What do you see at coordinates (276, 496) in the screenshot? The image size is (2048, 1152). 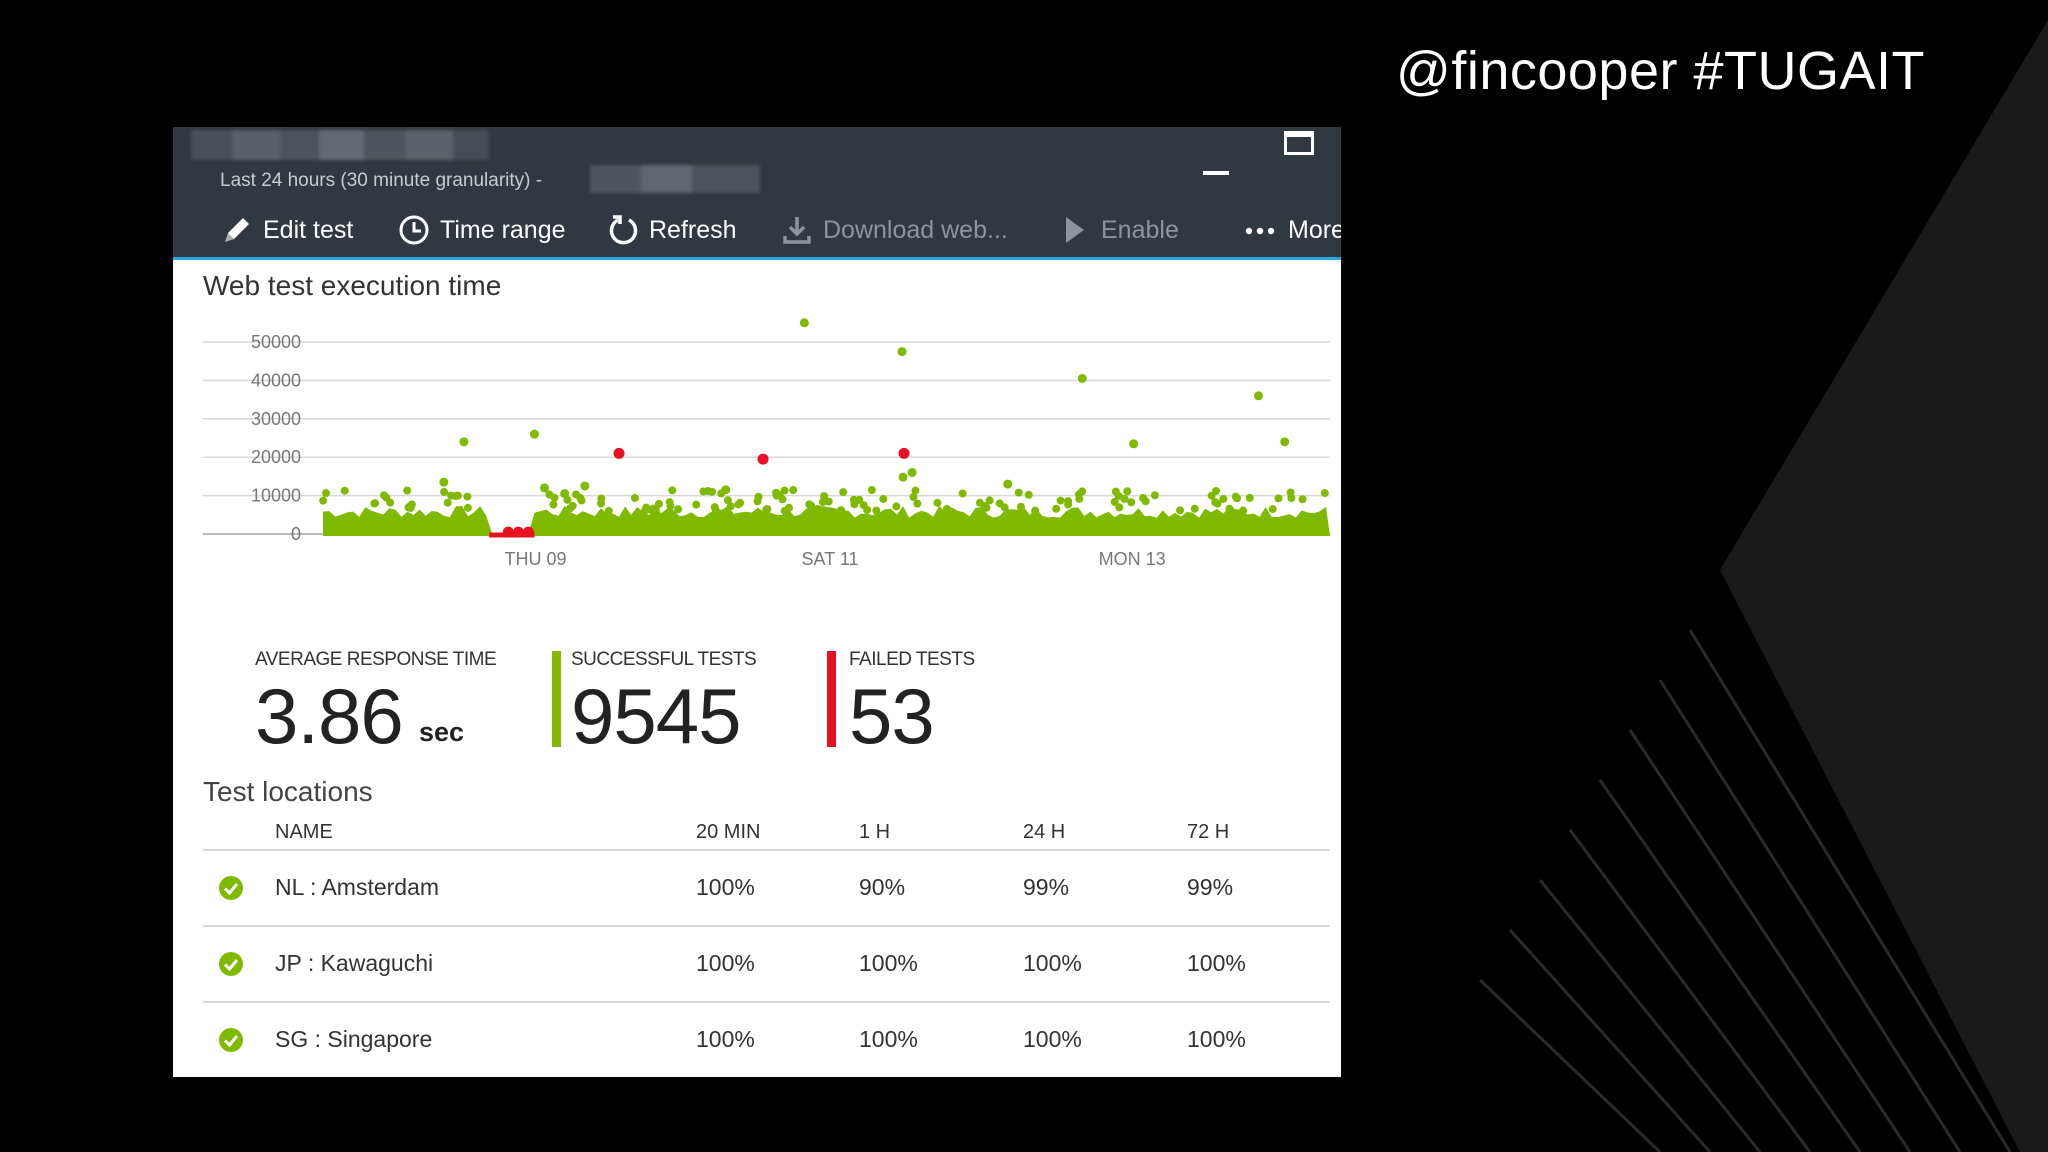 I see `y-tick-label: 10000` at bounding box center [276, 496].